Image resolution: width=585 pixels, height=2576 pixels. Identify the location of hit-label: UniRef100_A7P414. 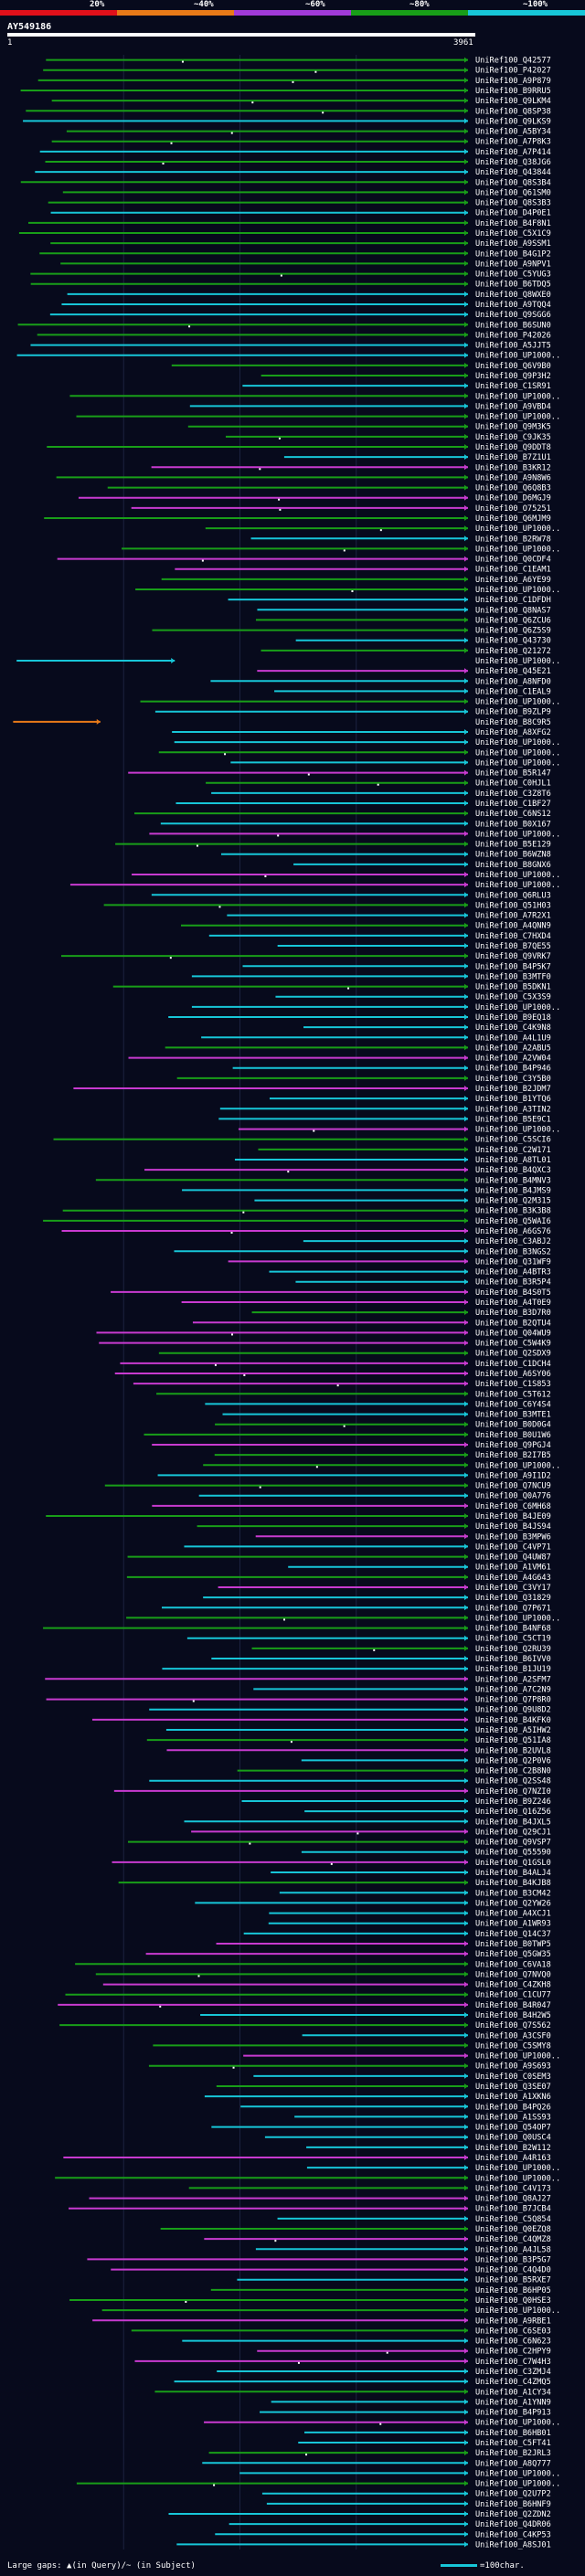
(513, 152).